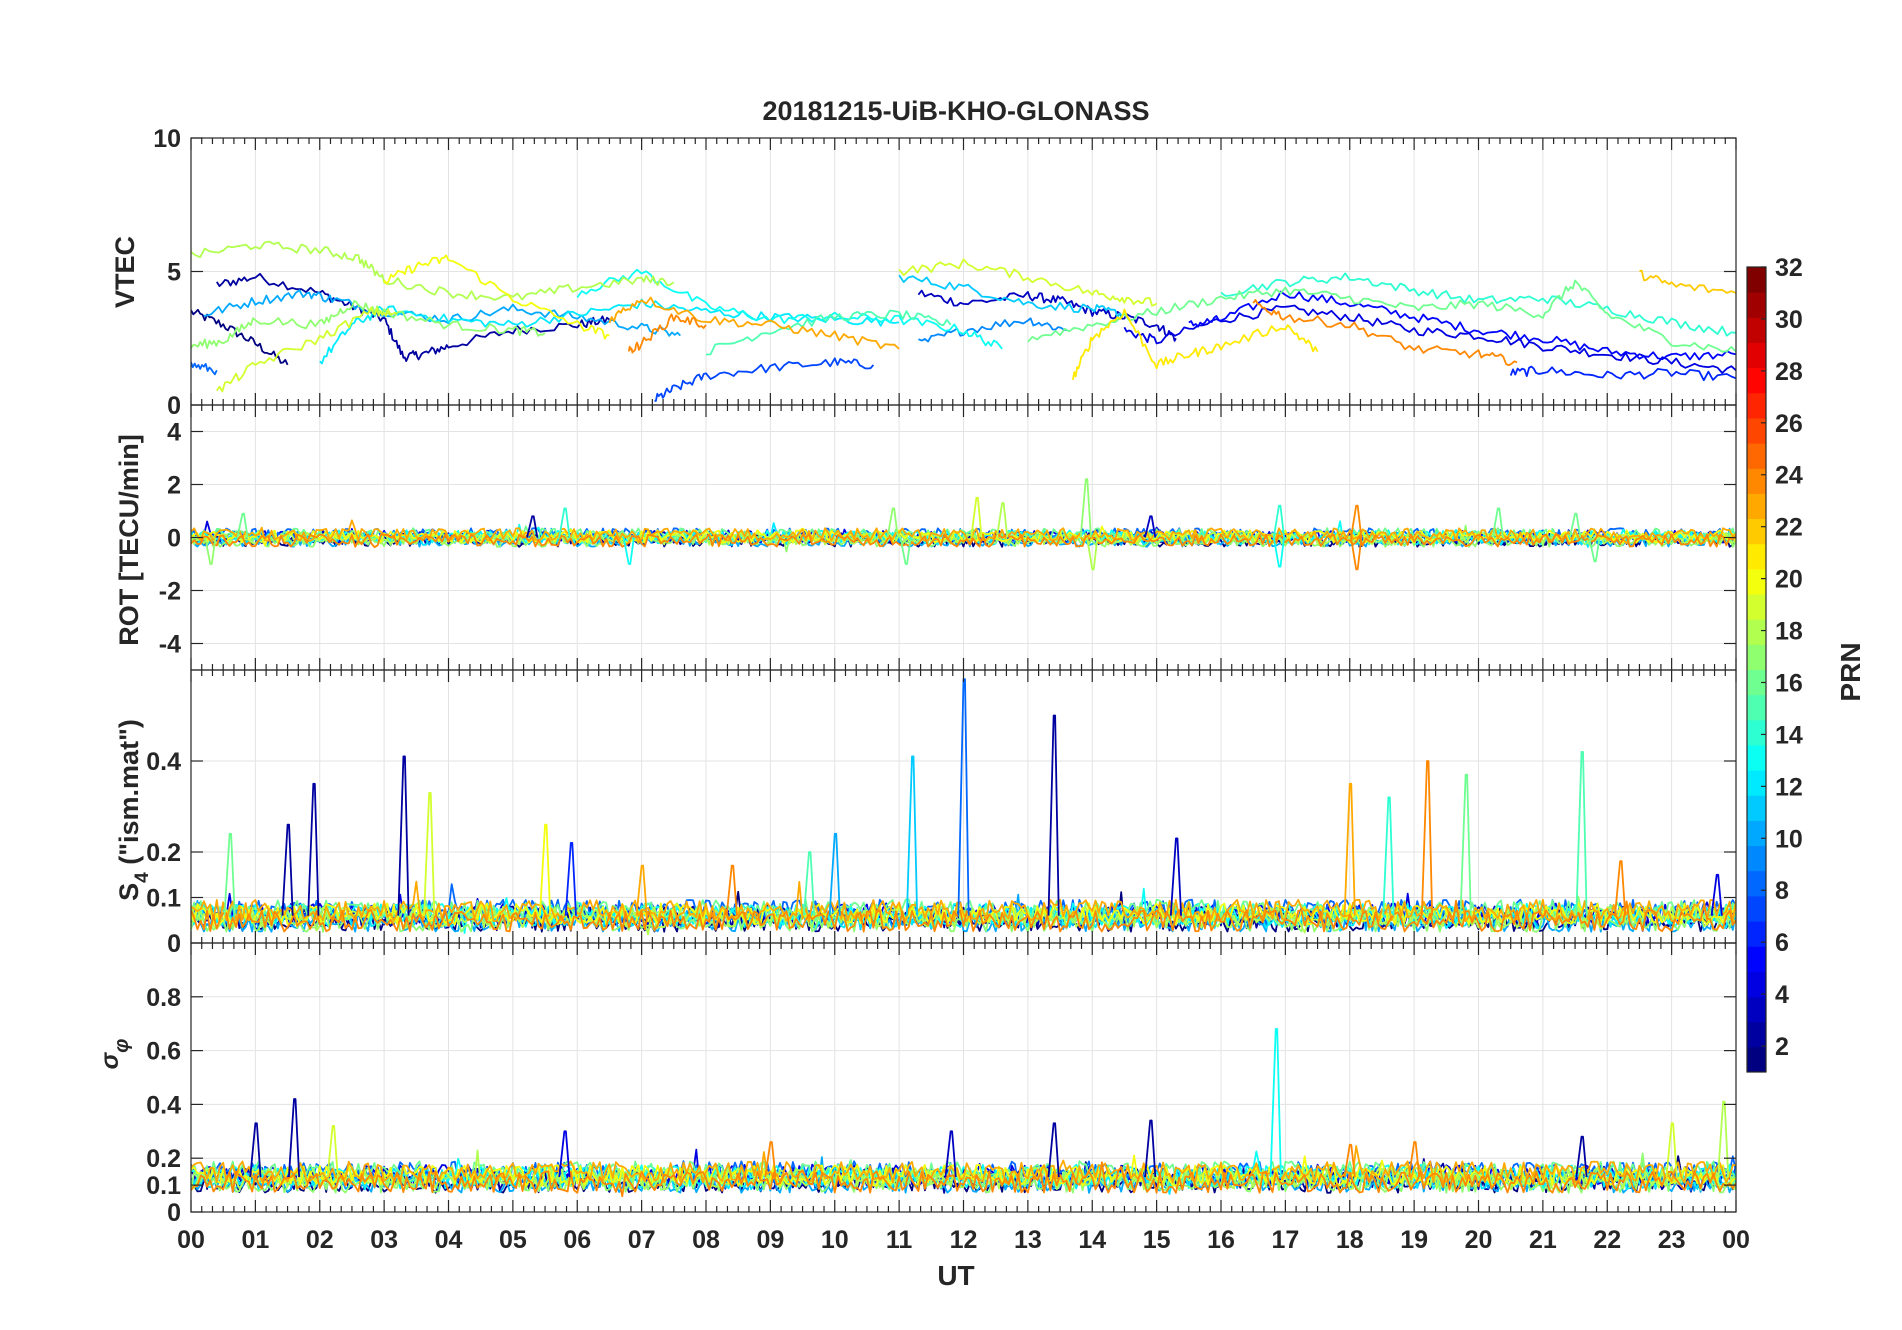 This screenshot has height=1330, width=1902. Describe the element at coordinates (163, 853) in the screenshot. I see `s4-y-tick-label: 0.2` at that location.